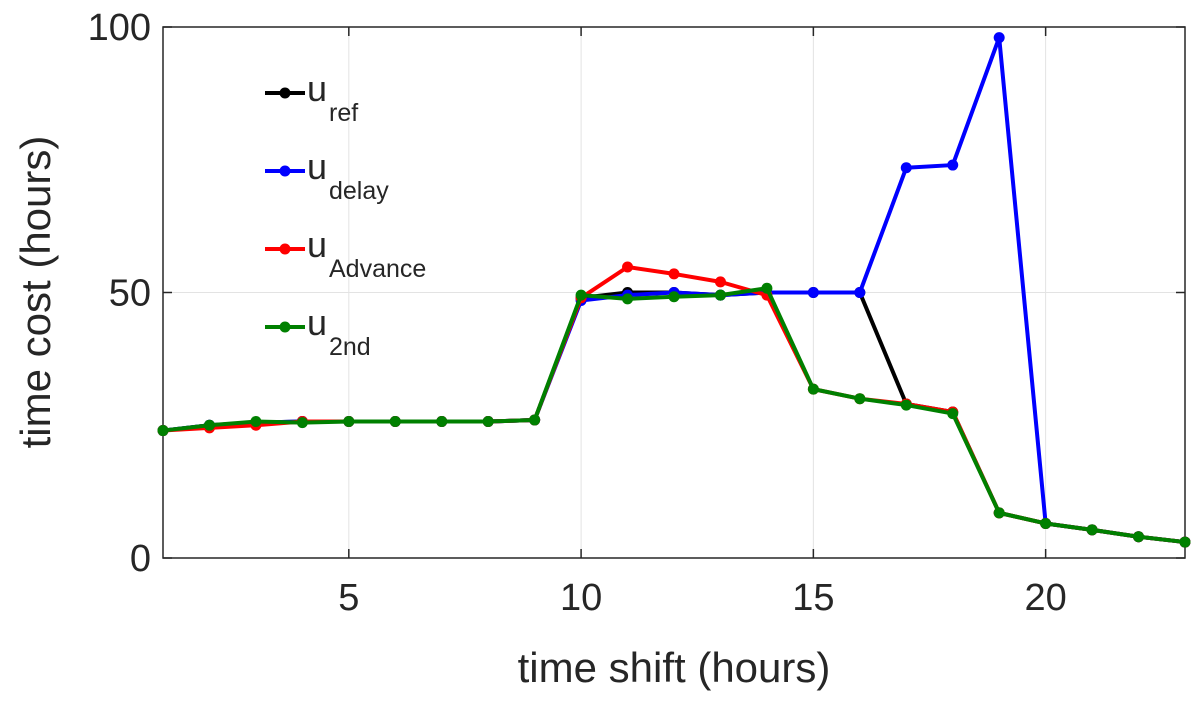 This screenshot has width=1196, height=708. I want to click on legend-subscript: Advance, so click(377, 269).